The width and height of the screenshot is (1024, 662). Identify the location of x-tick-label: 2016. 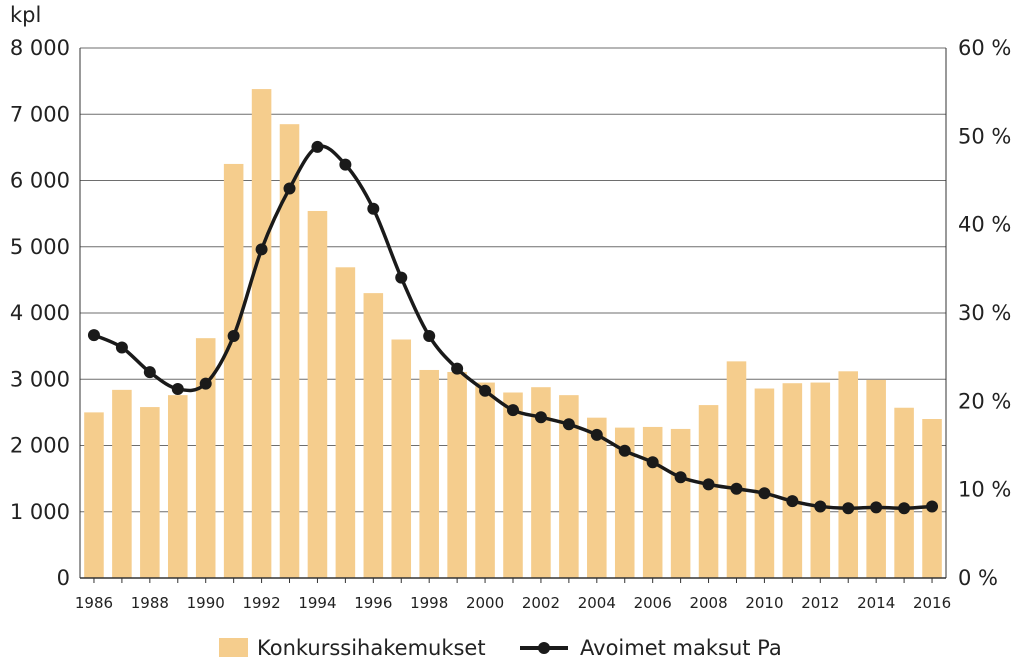
(932, 603).